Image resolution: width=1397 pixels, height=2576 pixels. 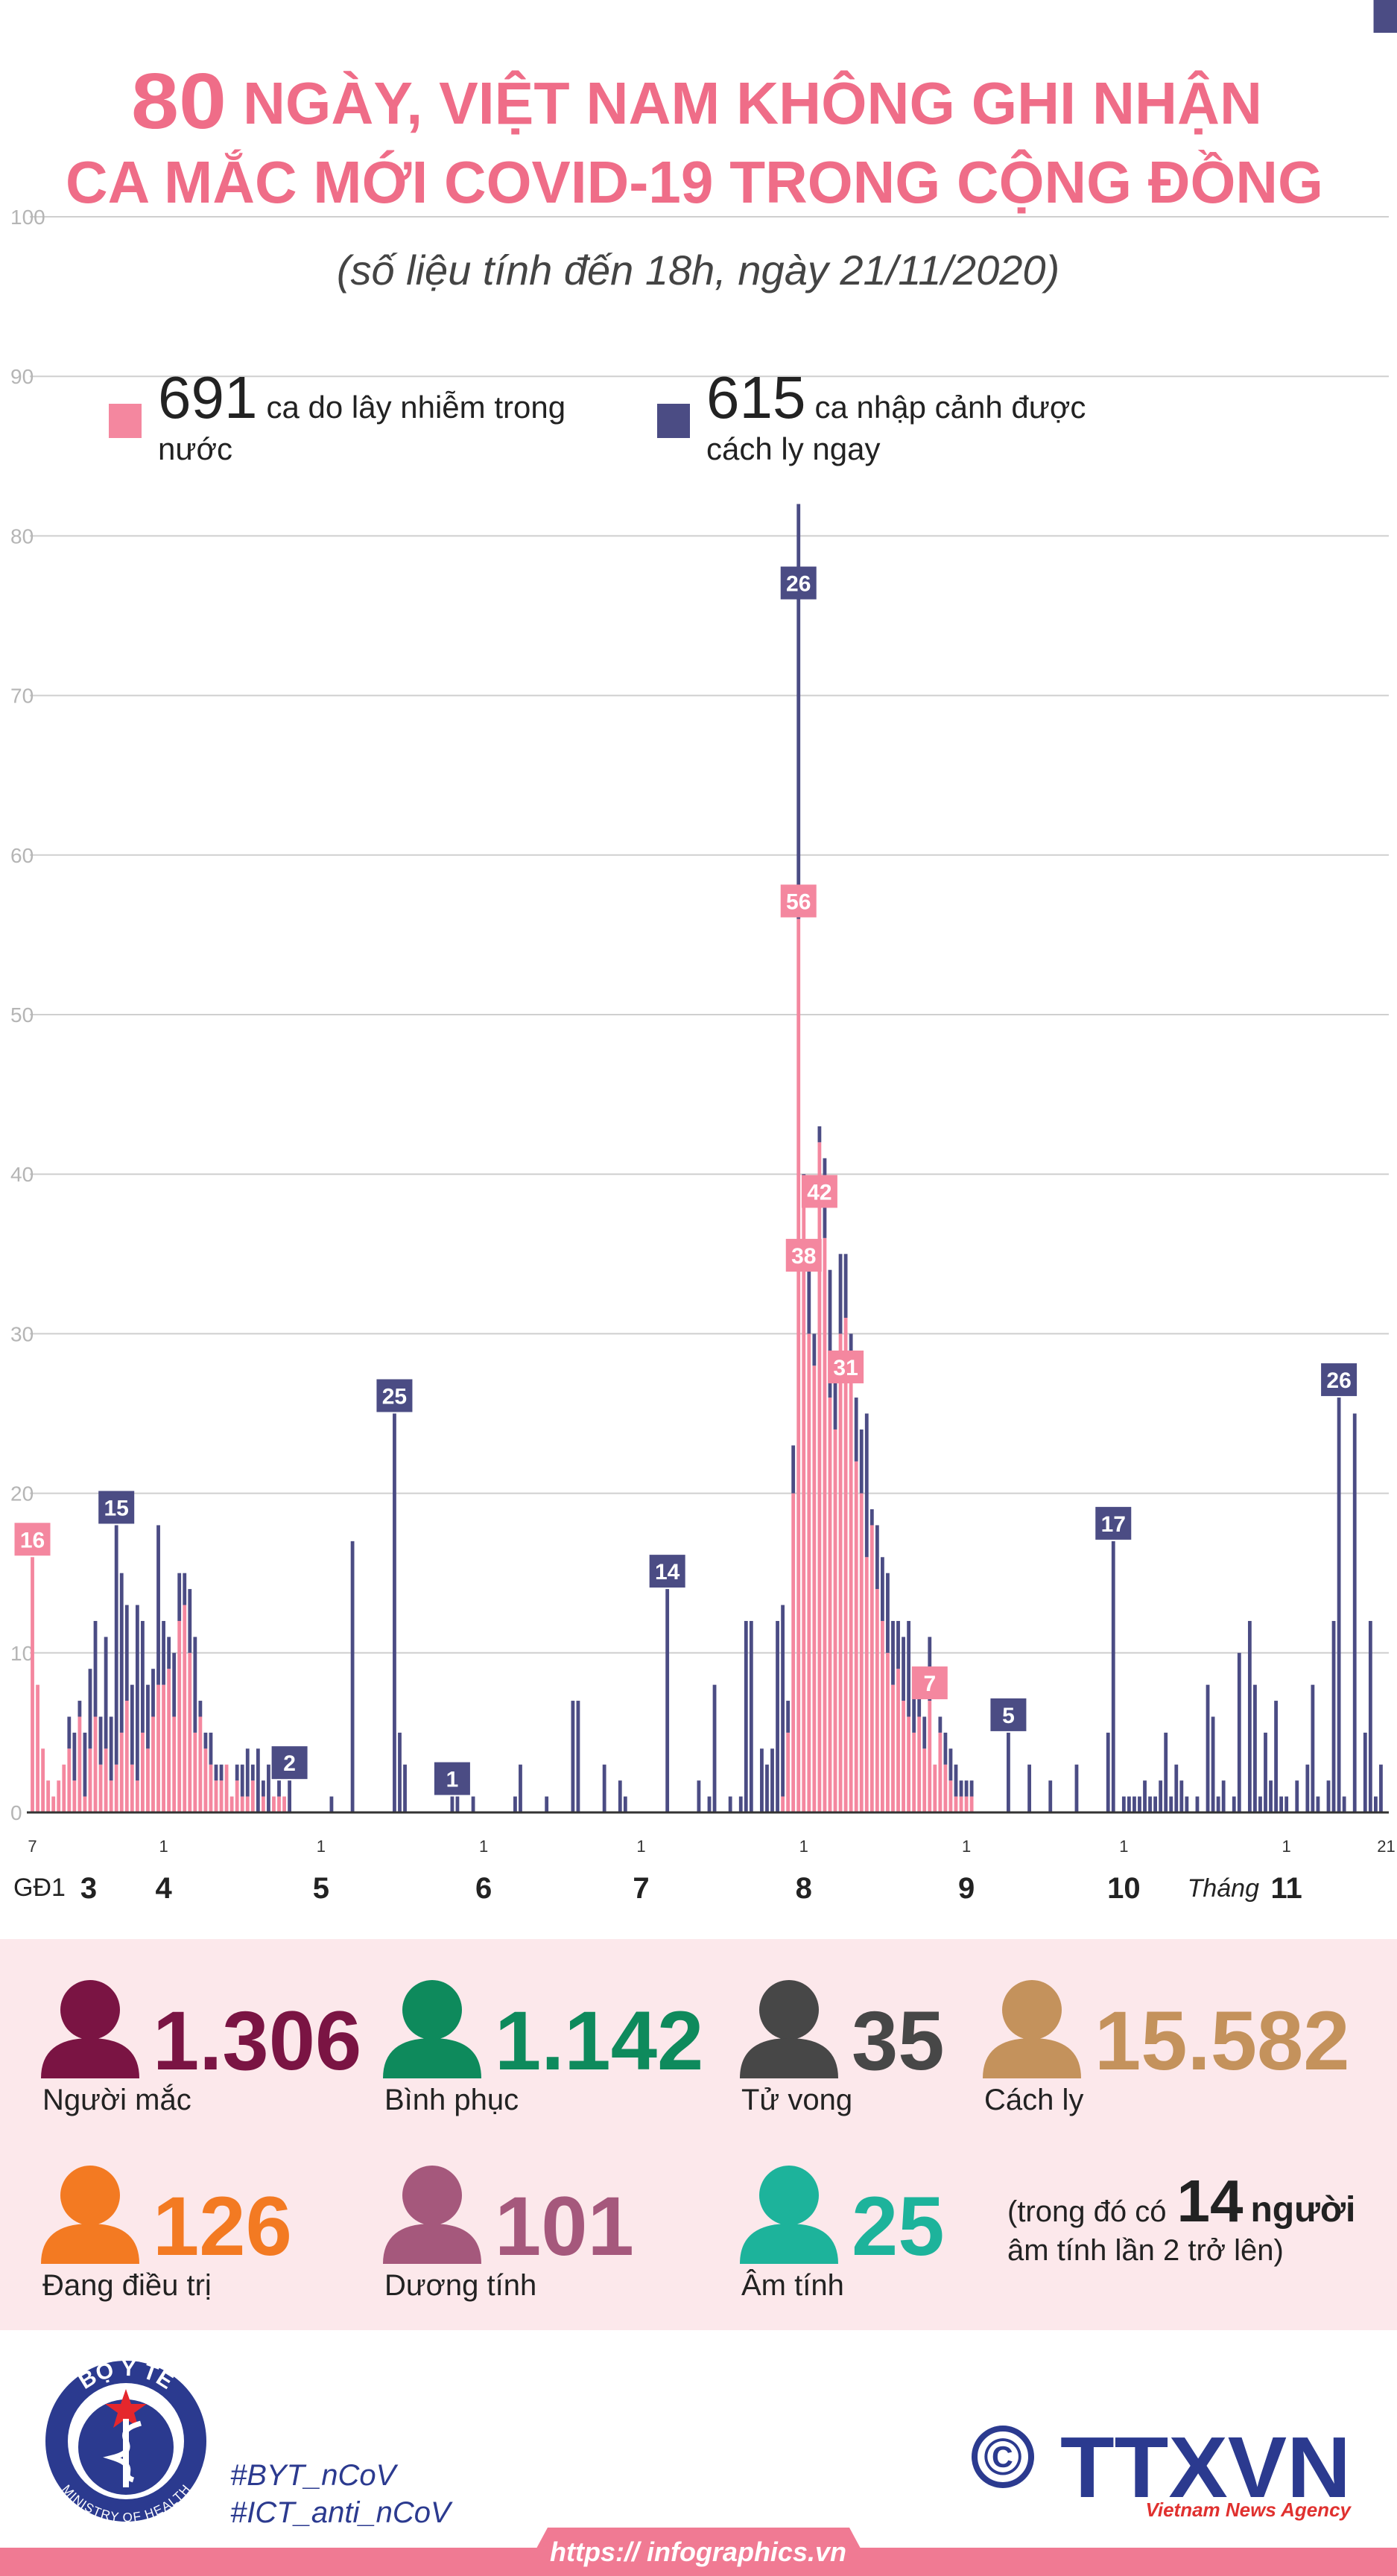 What do you see at coordinates (1205, 2467) in the screenshot?
I see `agency-logo: TTXVN` at bounding box center [1205, 2467].